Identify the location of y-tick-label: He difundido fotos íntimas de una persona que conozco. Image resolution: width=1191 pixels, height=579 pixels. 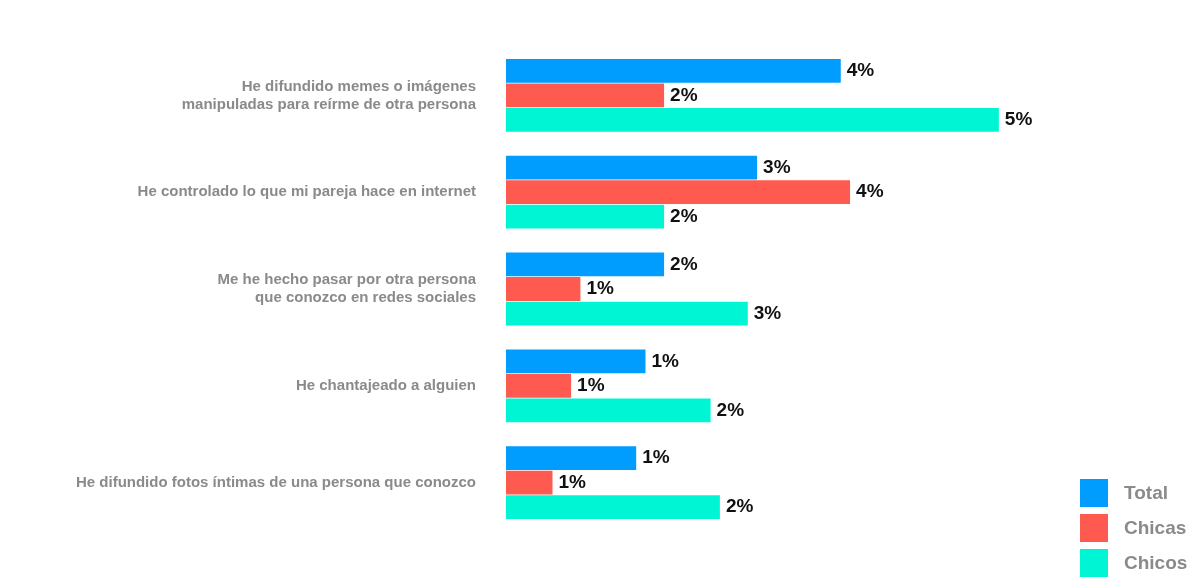
(275, 481).